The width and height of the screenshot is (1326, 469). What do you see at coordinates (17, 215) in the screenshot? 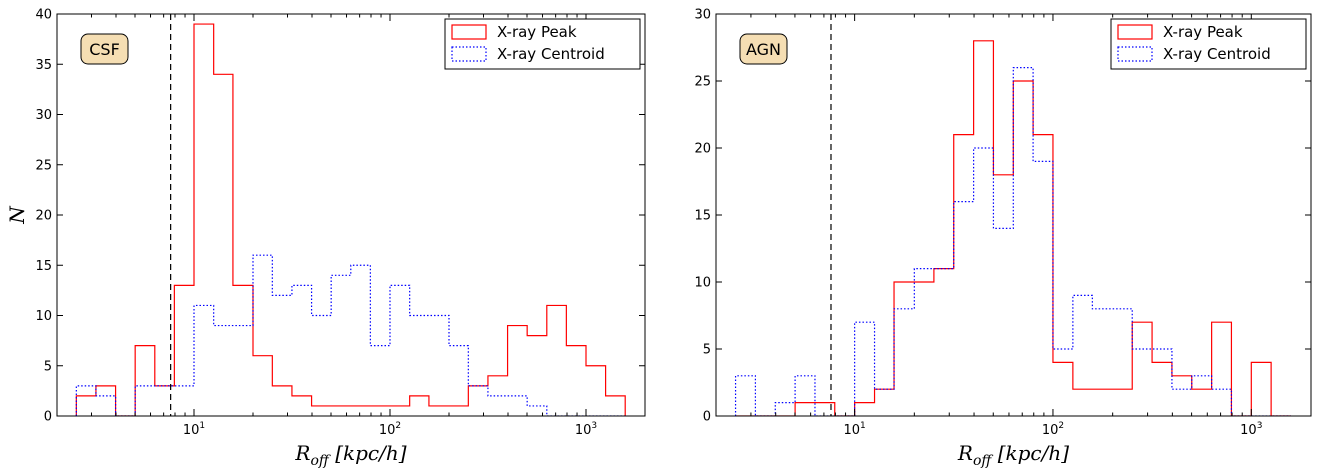
I see `y-axis-label: N` at bounding box center [17, 215].